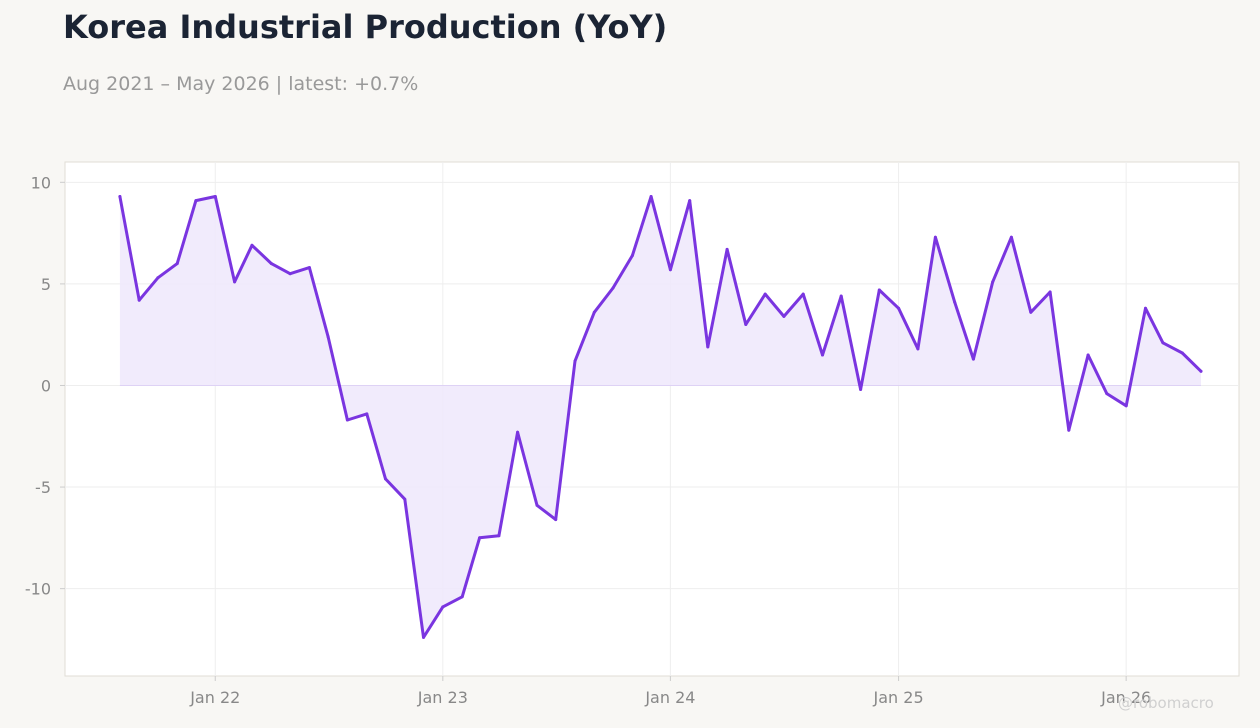 This screenshot has height=728, width=1260. What do you see at coordinates (365, 27) in the screenshot?
I see `chart-title: Korea Industrial Production (YoY)` at bounding box center [365, 27].